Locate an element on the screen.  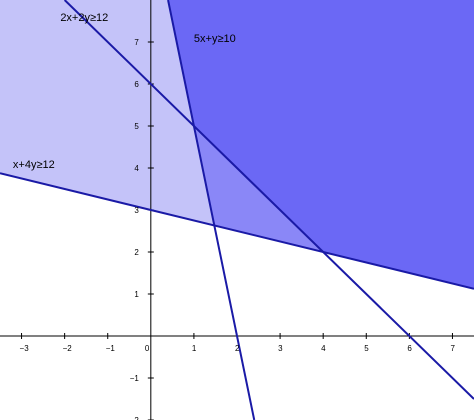
y-tick-label: 4 is located at coordinates (136, 168).